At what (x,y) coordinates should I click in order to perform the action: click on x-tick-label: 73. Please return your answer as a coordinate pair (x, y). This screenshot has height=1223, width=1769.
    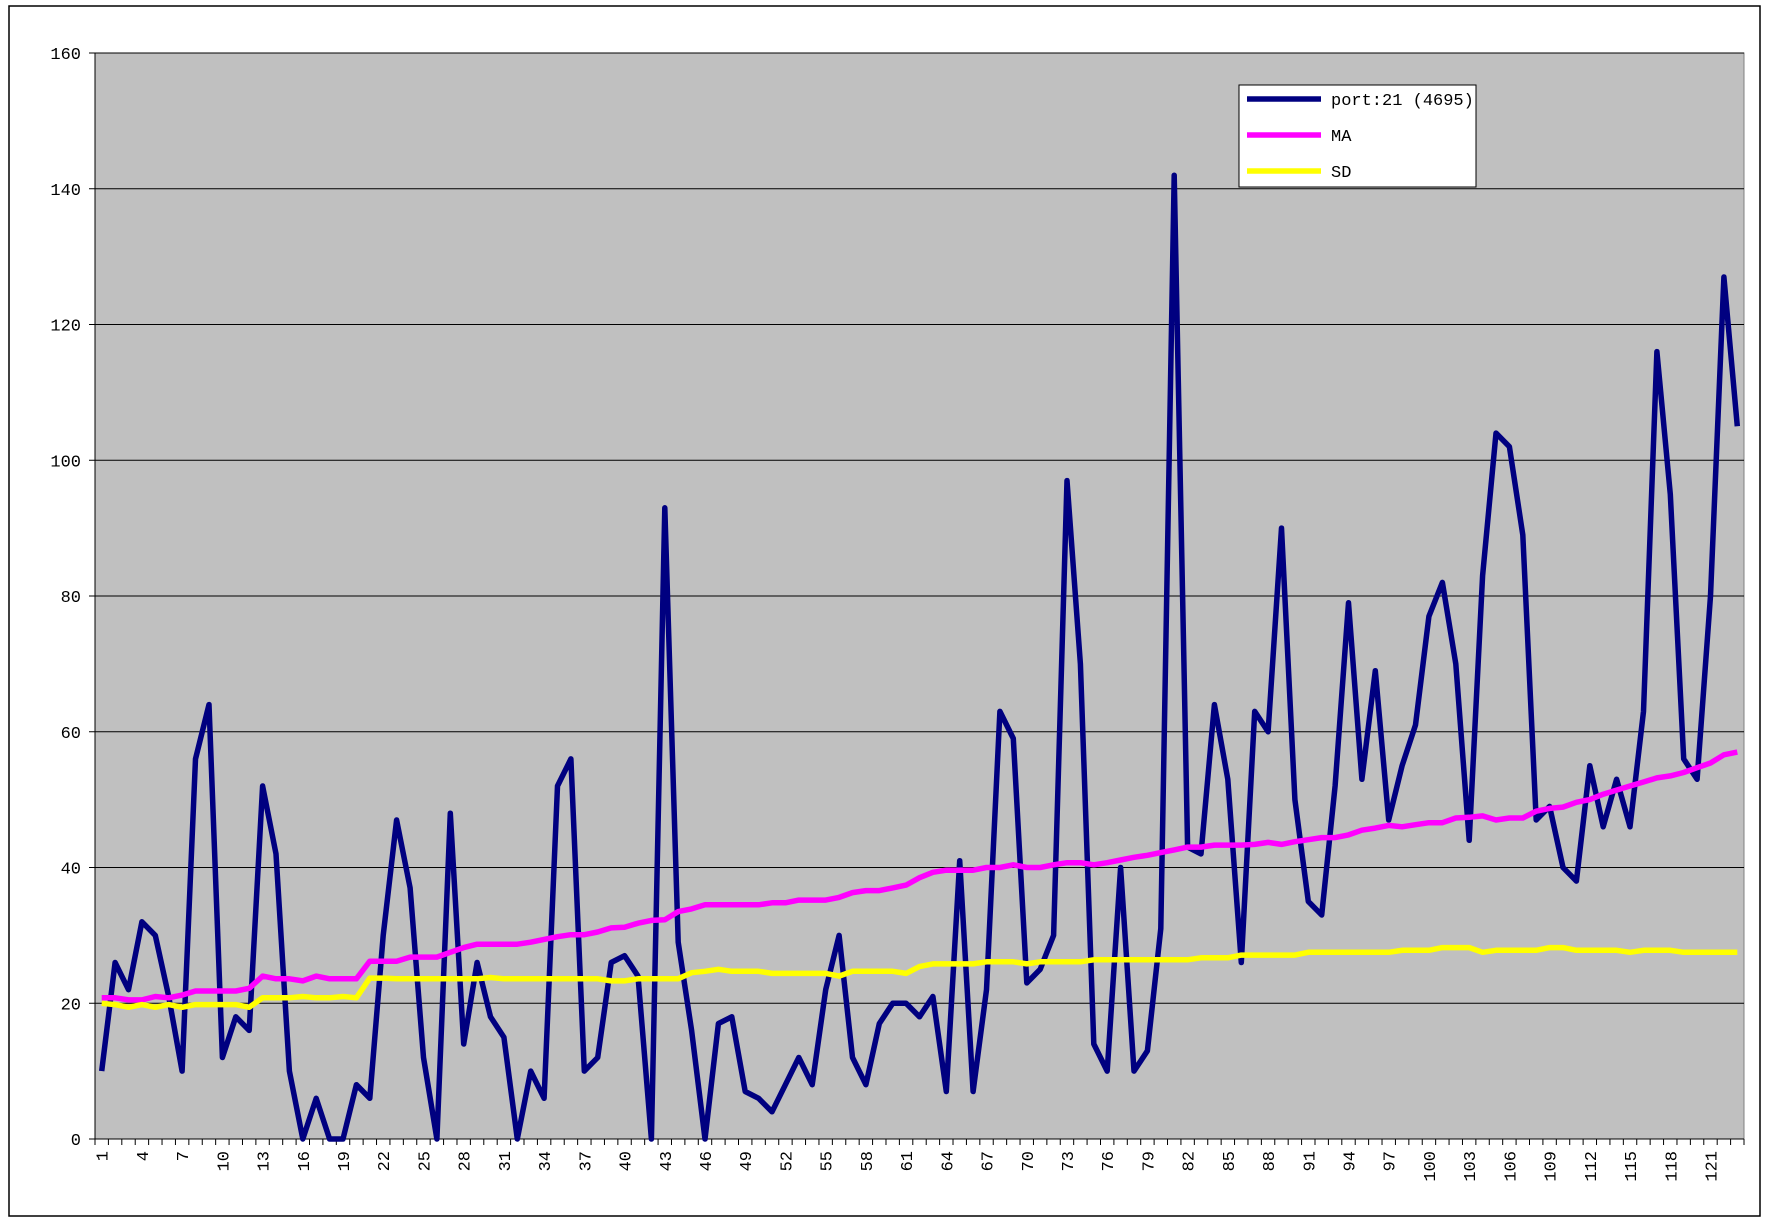
    Looking at the image, I should click on (1069, 1161).